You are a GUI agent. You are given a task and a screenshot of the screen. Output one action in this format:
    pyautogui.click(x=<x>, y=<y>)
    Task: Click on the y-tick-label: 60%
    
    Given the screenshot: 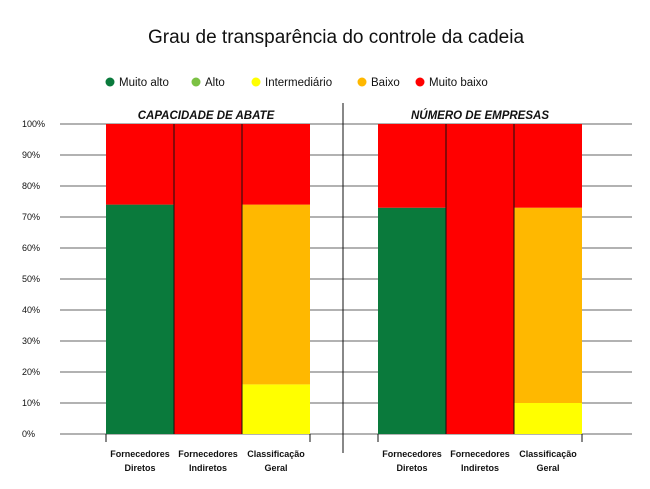 What is the action you would take?
    pyautogui.click(x=31, y=248)
    